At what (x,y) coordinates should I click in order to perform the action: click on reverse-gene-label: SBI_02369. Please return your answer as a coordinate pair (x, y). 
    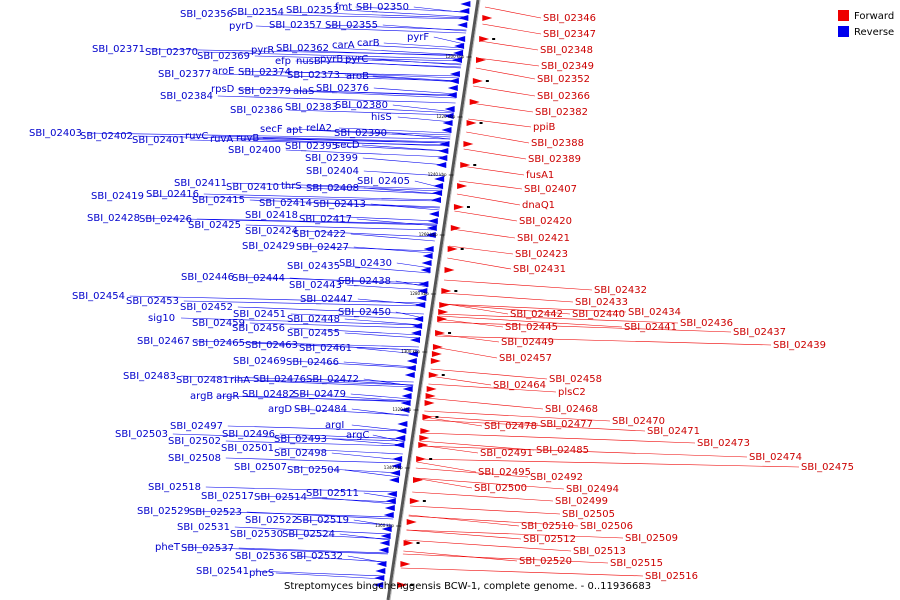
    Looking at the image, I should click on (223, 56).